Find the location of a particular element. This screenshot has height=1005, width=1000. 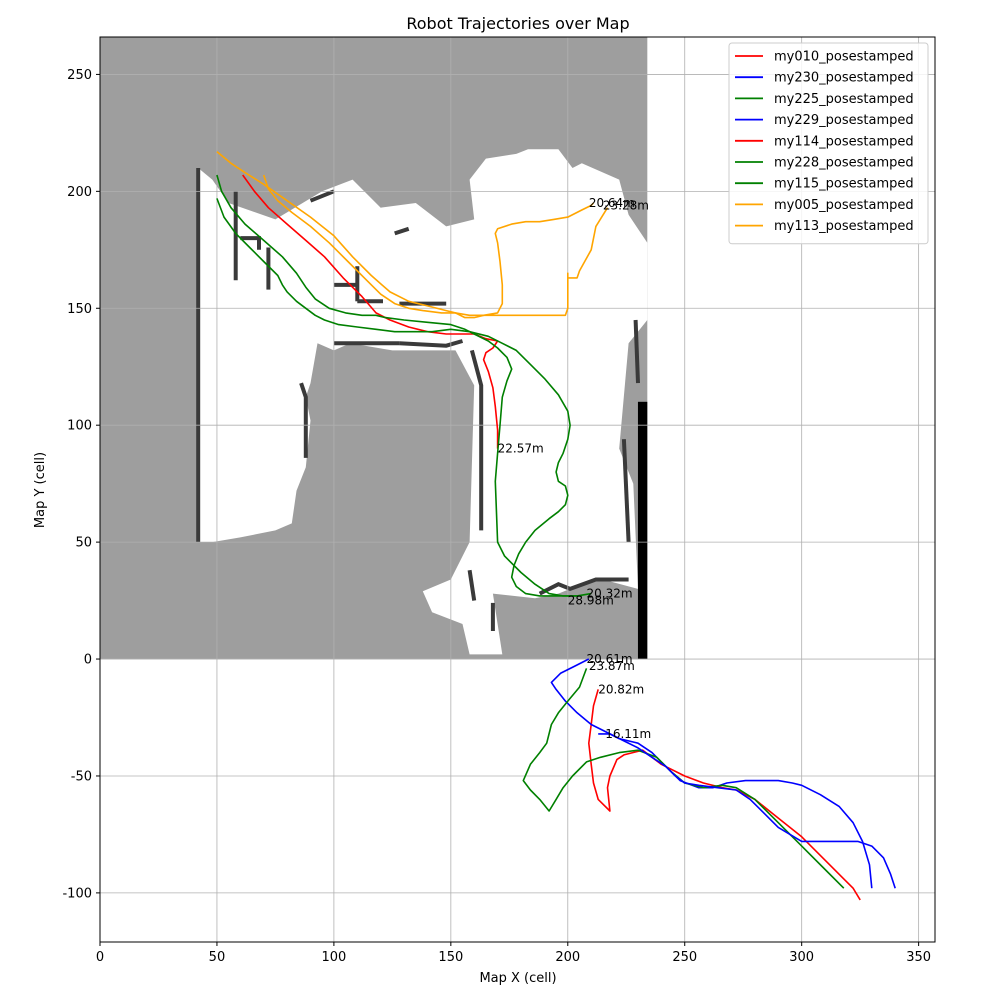

y-tick-label: 0 is located at coordinates (88, 660).